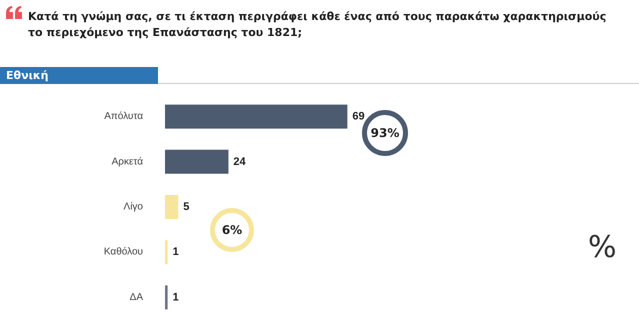  What do you see at coordinates (123, 252) in the screenshot?
I see `y-tick-label: Καθόλου` at bounding box center [123, 252].